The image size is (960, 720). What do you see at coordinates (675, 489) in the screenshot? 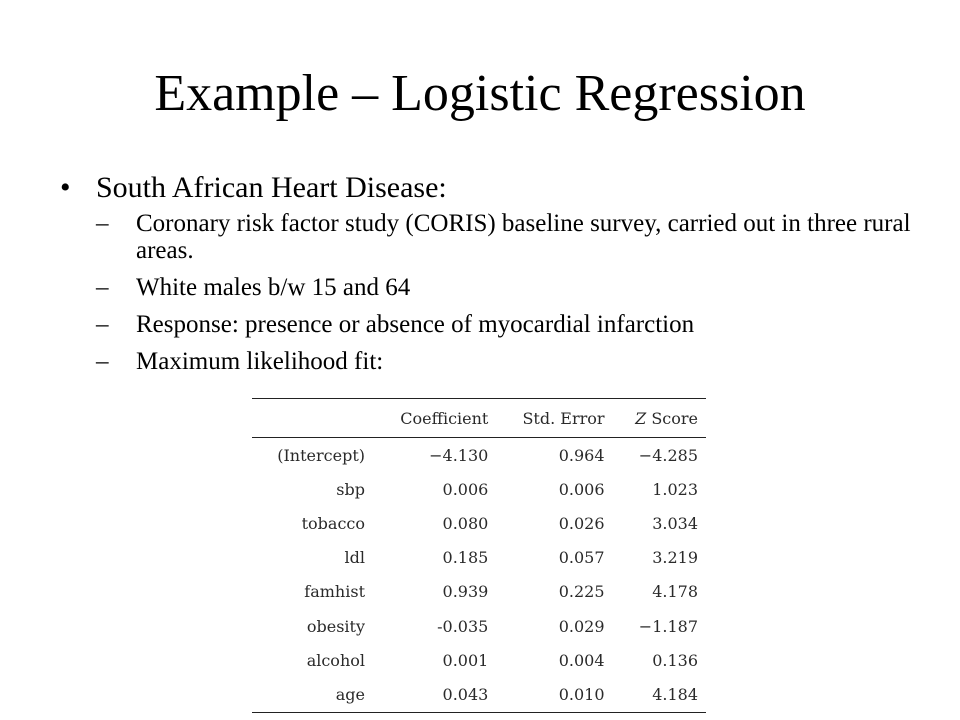
I see `z-score-cell: 1.023` at bounding box center [675, 489].